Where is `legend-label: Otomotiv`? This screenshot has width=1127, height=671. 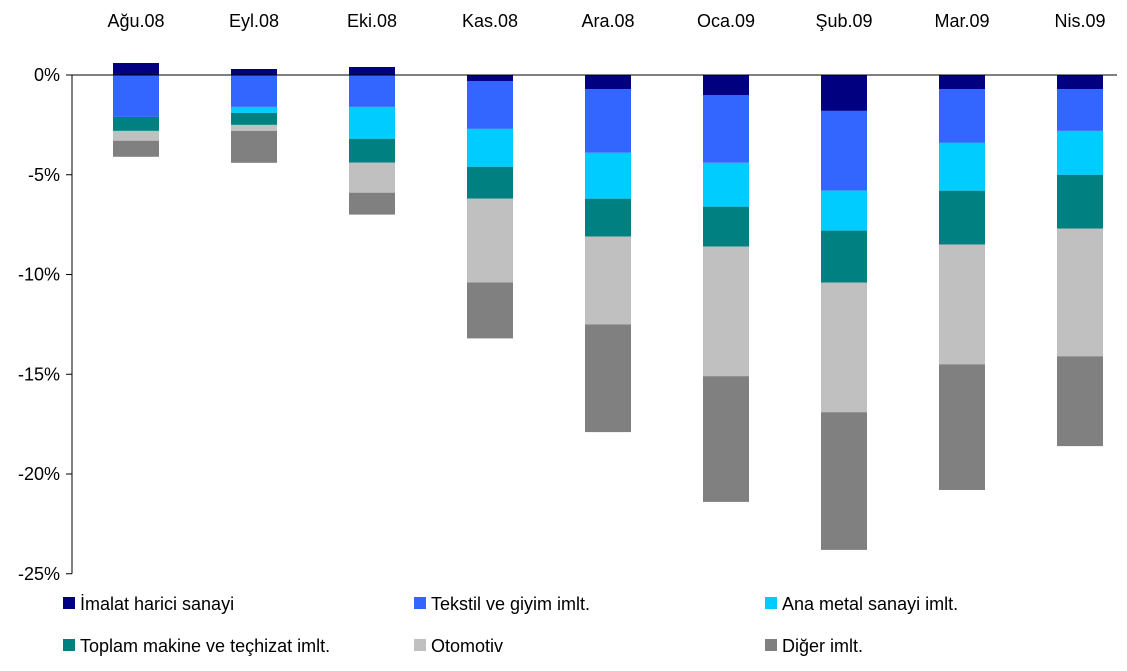
legend-label: Otomotiv is located at coordinates (467, 646).